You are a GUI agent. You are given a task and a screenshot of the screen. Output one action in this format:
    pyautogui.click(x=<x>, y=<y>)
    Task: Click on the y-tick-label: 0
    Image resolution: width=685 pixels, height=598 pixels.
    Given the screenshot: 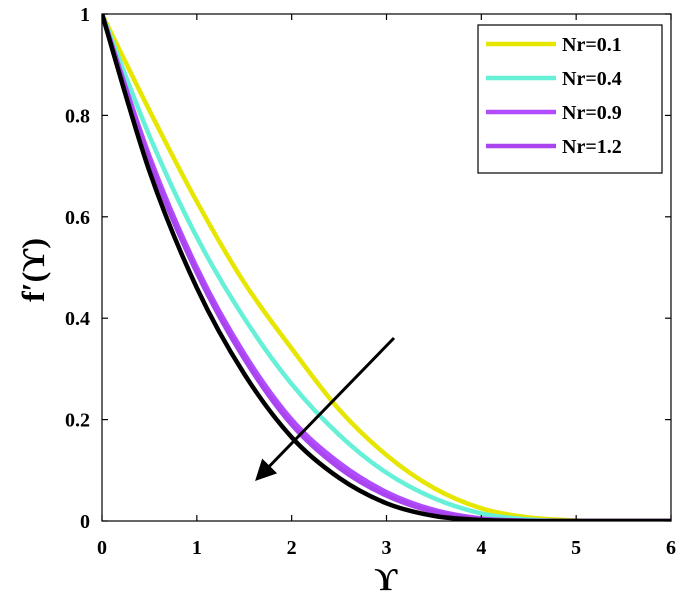 What is the action you would take?
    pyautogui.click(x=85, y=522)
    